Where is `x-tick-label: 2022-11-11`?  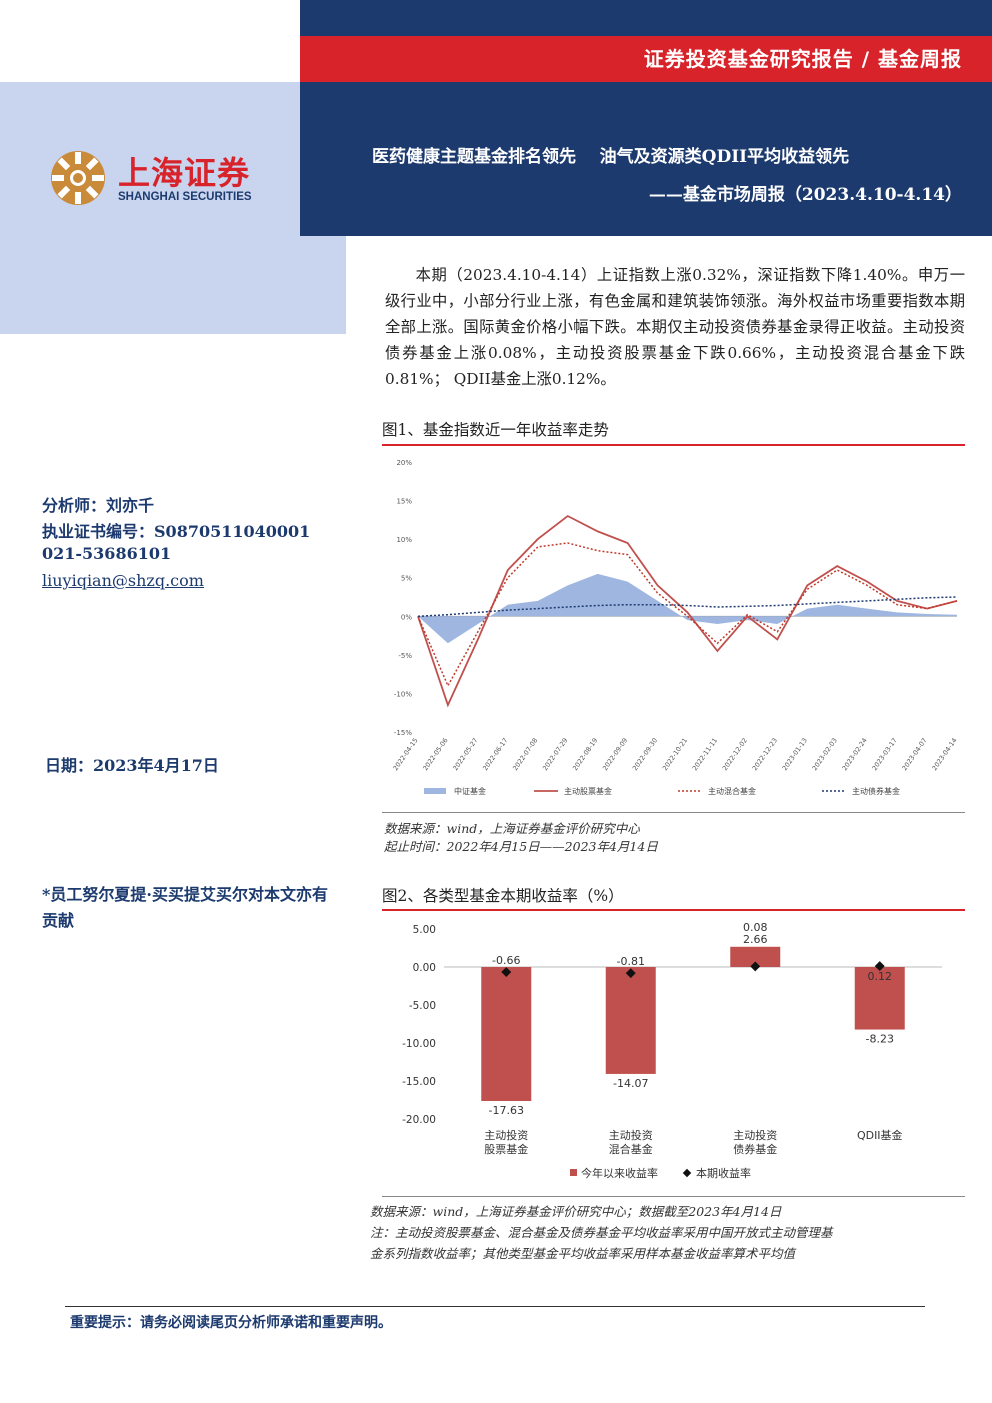
x-tick-label: 2022-11-11 is located at coordinates (705, 755).